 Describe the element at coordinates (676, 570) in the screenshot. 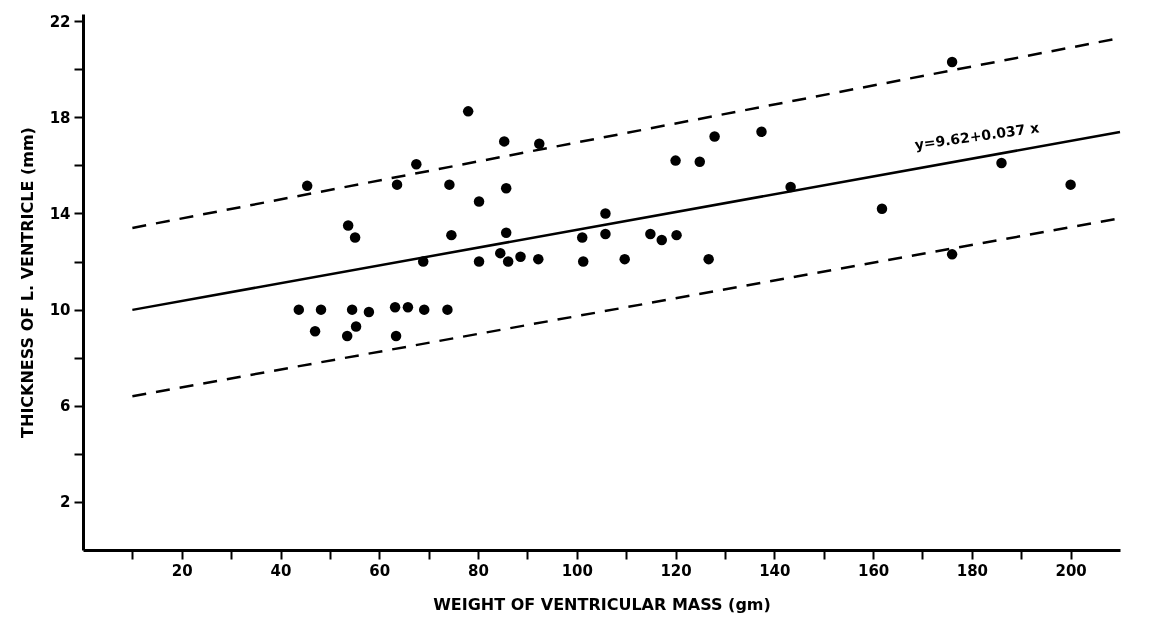

I see `x-tick-label: 120` at that location.